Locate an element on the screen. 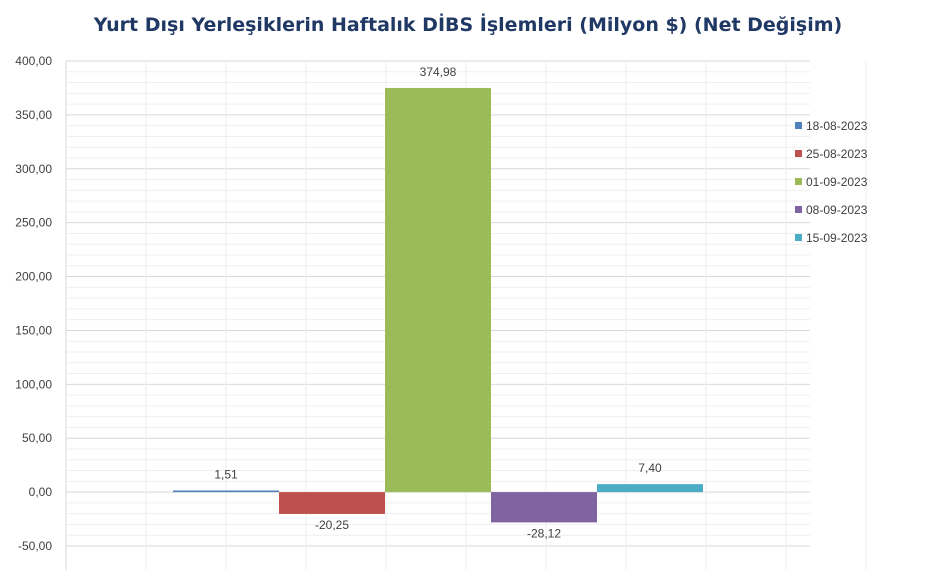 The height and width of the screenshot is (570, 936). legend-entry: 15-09-2023 is located at coordinates (831, 238).